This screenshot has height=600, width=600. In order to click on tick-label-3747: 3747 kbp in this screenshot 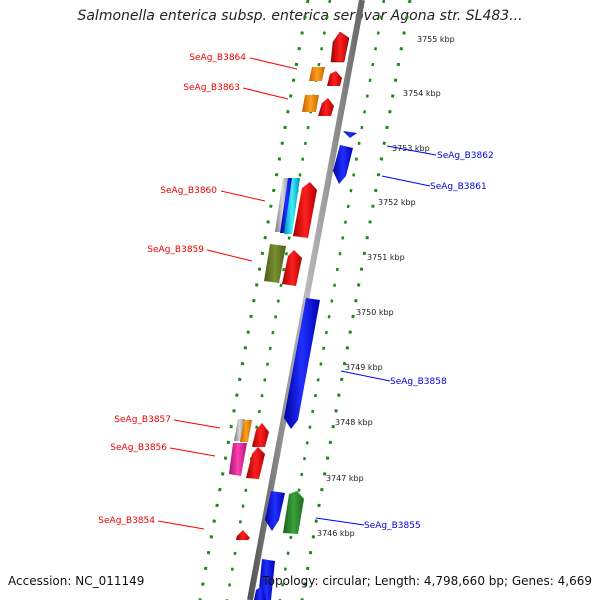, I will do `click(345, 478)`.